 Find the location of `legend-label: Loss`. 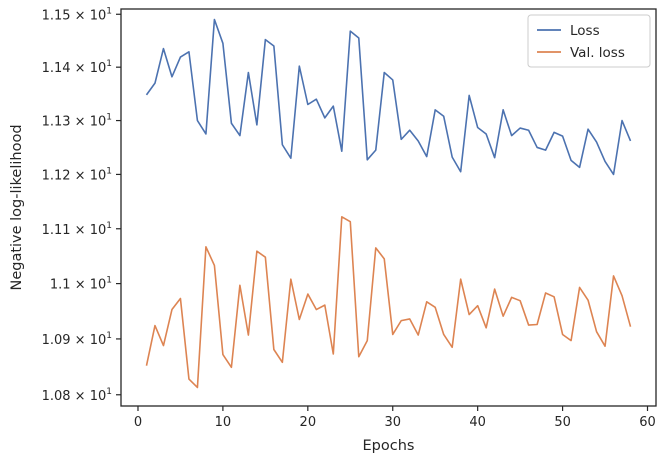

legend-label: Loss is located at coordinates (585, 31).